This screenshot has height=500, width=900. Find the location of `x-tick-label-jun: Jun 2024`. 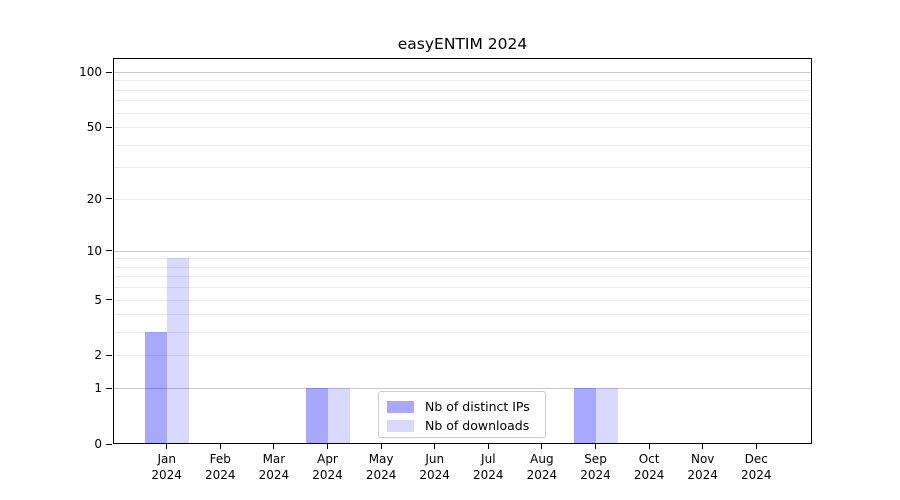

x-tick-label-jun: Jun 2024 is located at coordinates (435, 467).